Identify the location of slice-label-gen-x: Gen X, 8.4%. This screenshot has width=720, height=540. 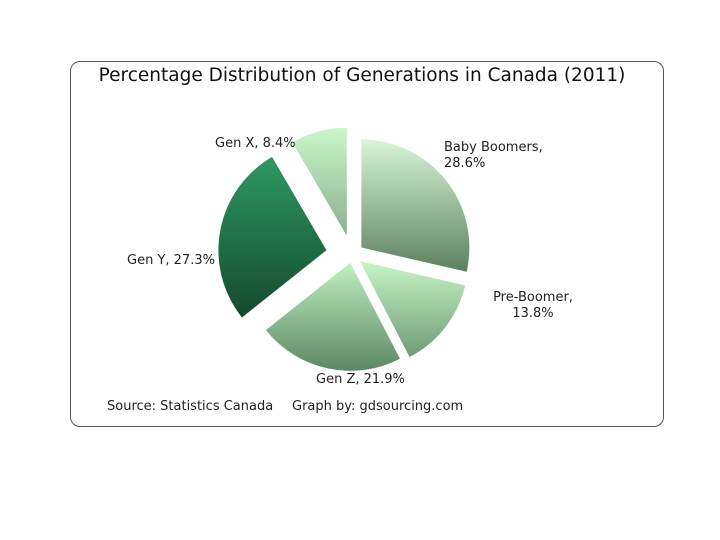
(255, 143).